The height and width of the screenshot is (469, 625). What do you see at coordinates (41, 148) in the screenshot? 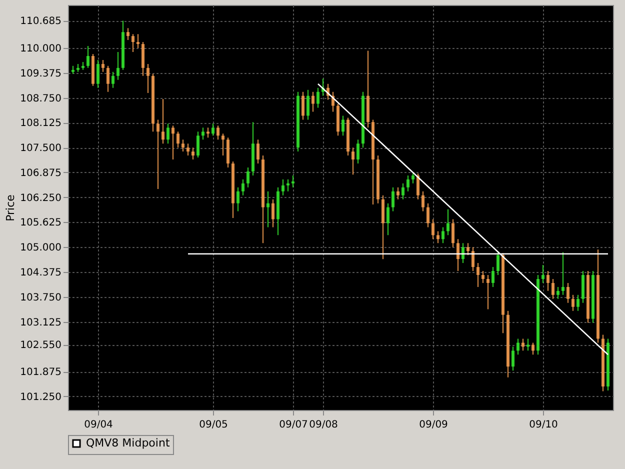
I see `y-tick-label: 107.500` at bounding box center [41, 148].